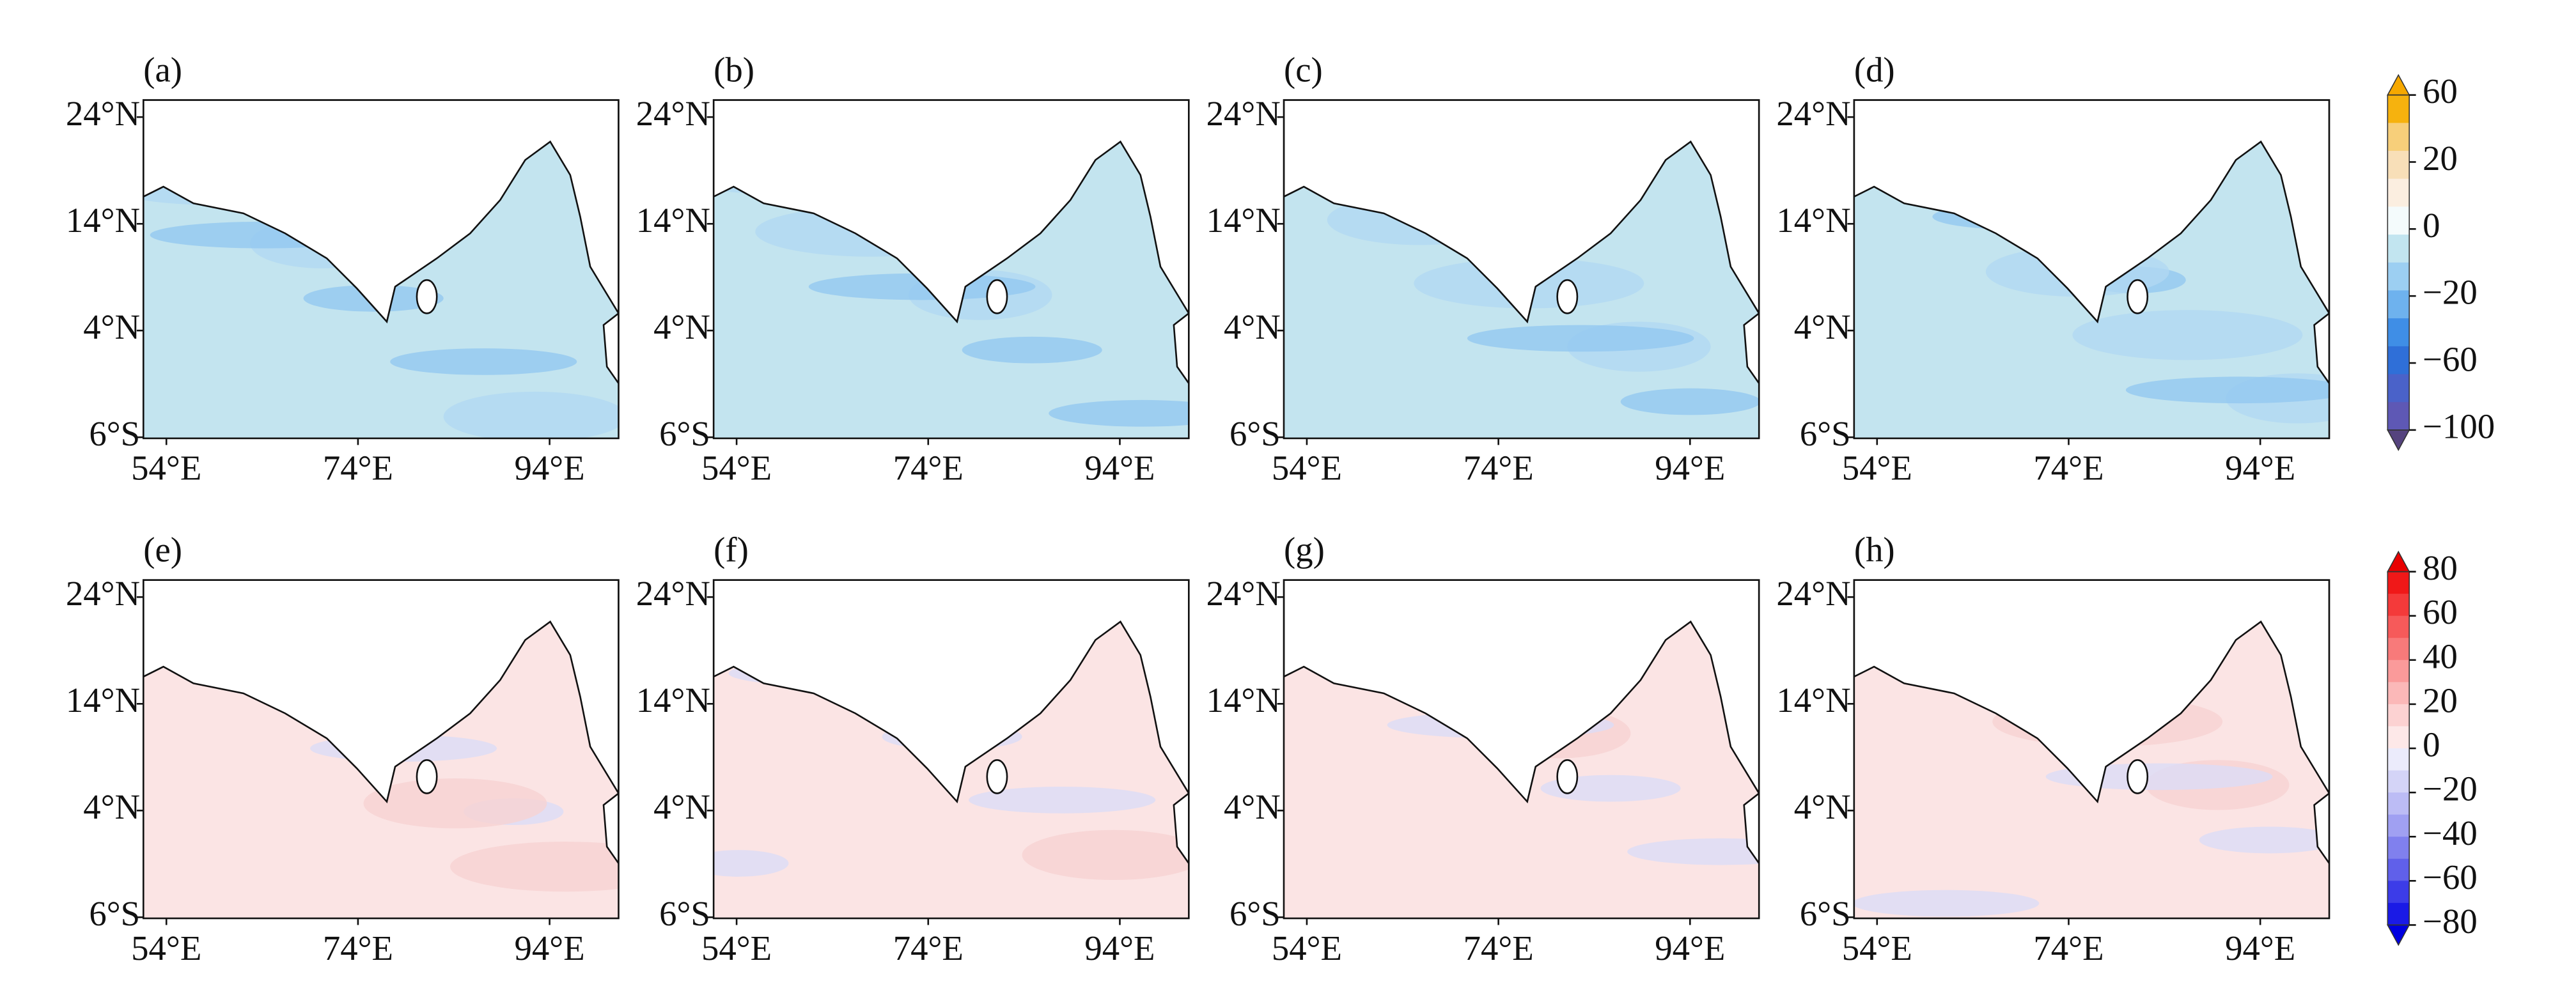 This screenshot has width=2576, height=995. I want to click on colorbar-tick-label: −80, so click(2450, 921).